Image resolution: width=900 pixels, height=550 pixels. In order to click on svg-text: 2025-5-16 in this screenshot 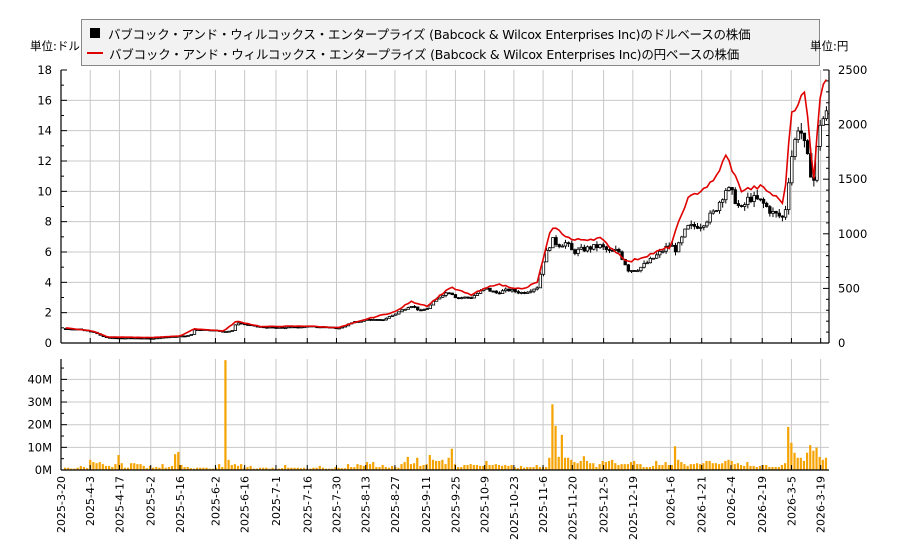, I will do `click(180, 504)`.